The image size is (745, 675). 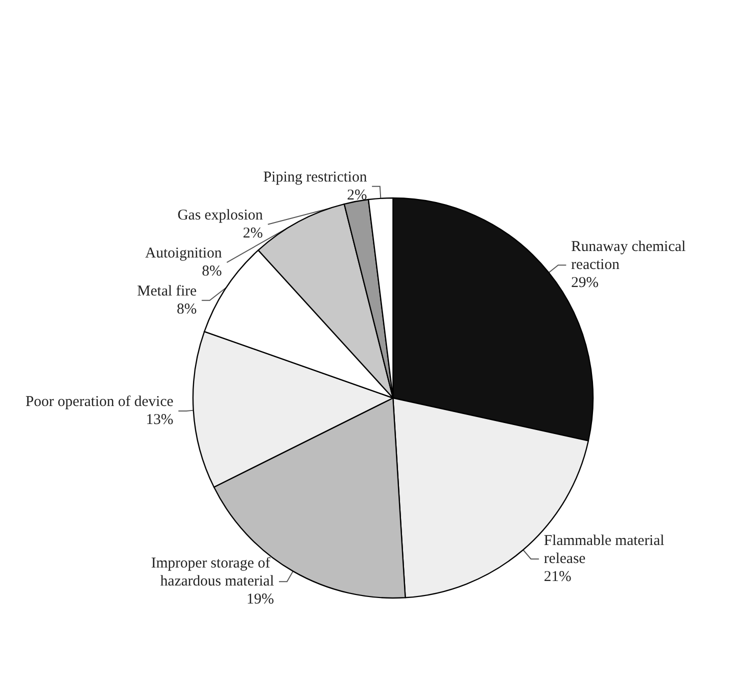 I want to click on slice-label: Runaway chemical reaction, so click(x=630, y=256).